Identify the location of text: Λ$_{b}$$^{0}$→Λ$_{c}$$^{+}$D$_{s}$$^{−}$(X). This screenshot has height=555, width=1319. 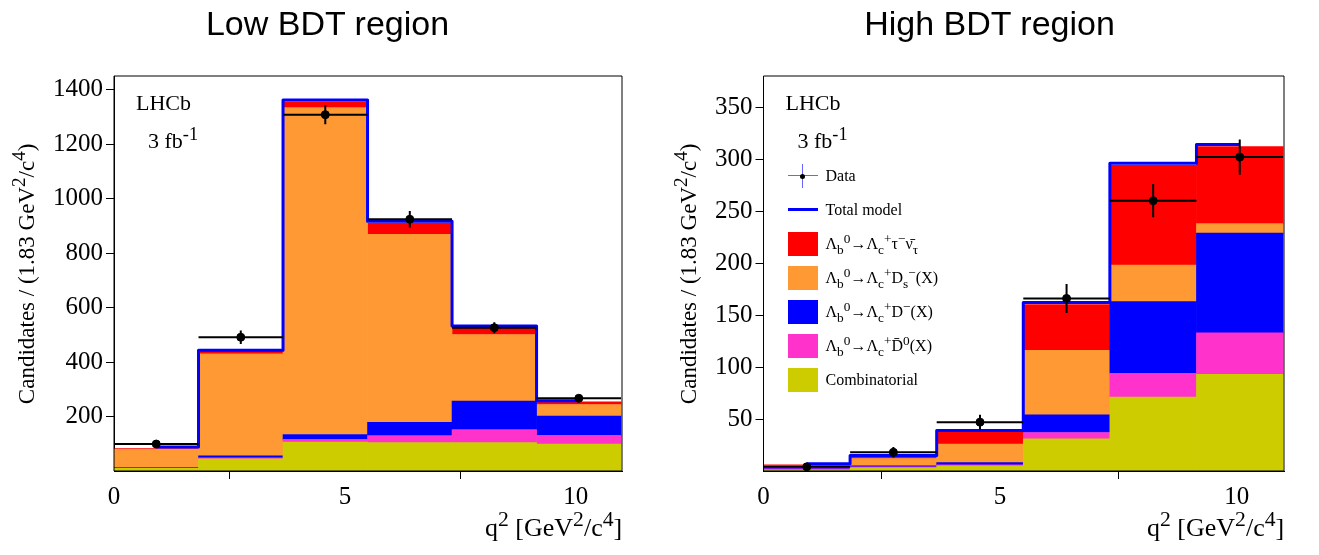
(882, 277).